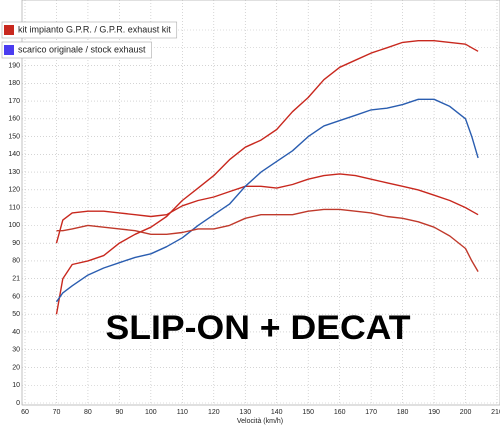 The width and height of the screenshot is (500, 425). I want to click on x-tick-label: 200, so click(466, 412).